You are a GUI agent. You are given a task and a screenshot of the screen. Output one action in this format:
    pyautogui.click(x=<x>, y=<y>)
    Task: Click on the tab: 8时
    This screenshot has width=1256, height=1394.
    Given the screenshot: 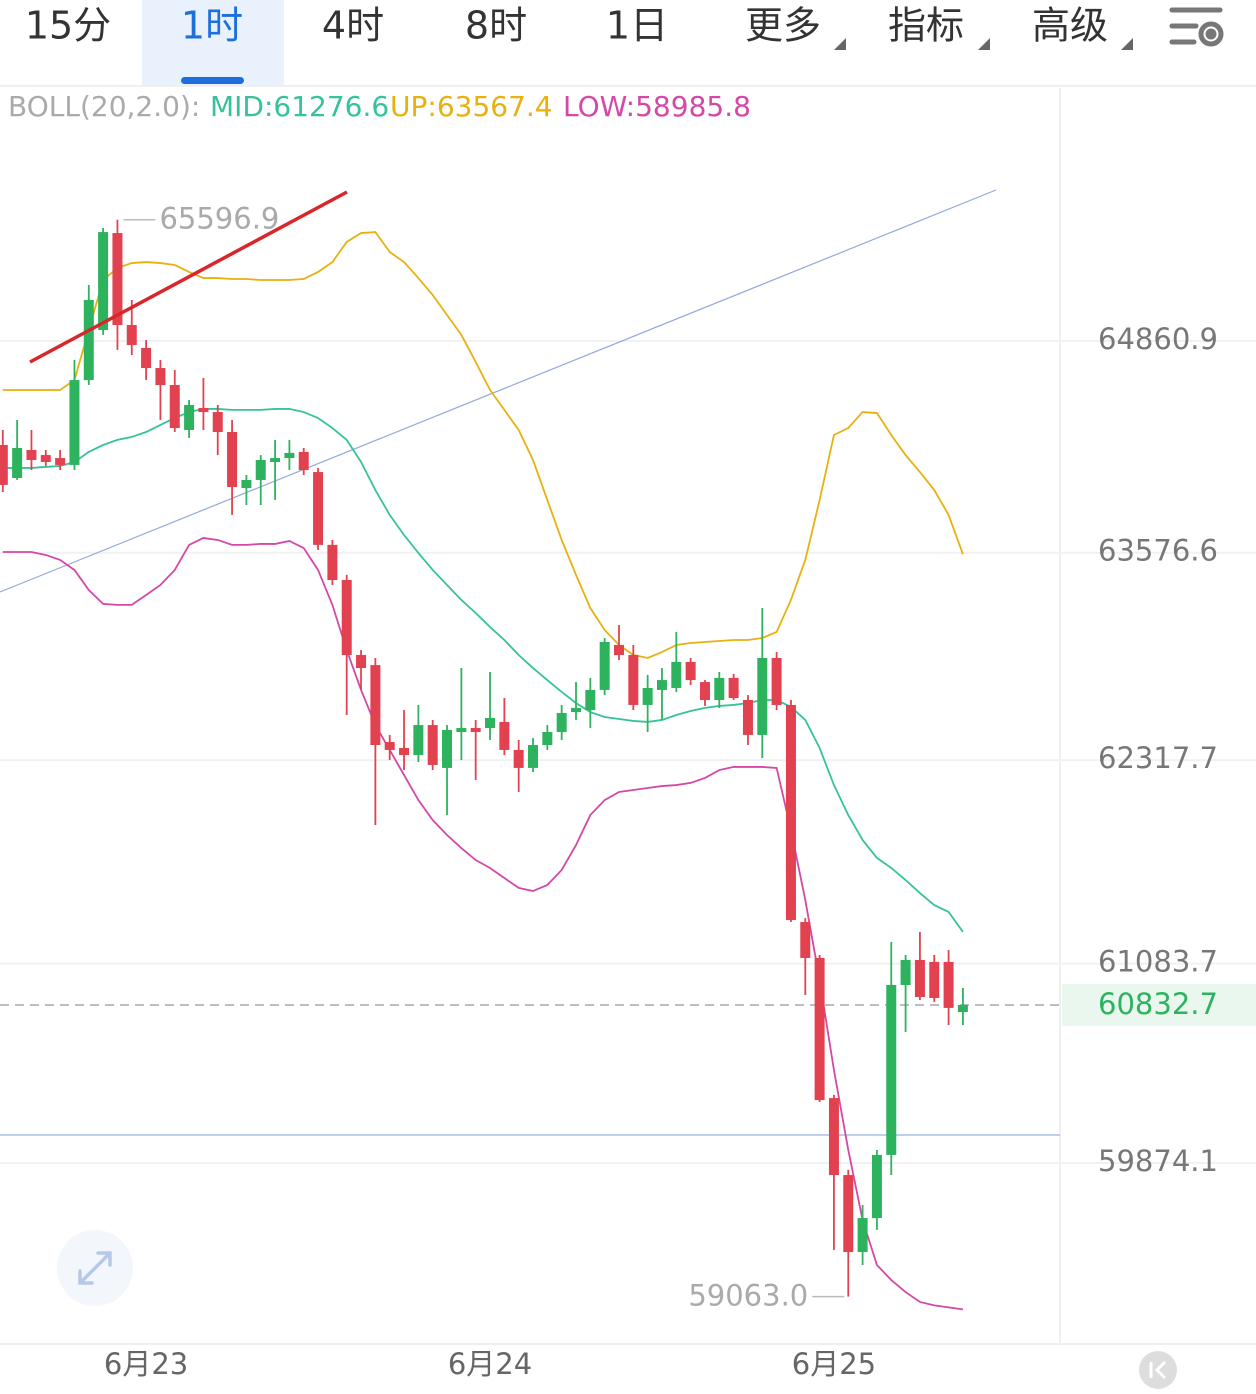 What is the action you would take?
    pyautogui.click(x=496, y=26)
    